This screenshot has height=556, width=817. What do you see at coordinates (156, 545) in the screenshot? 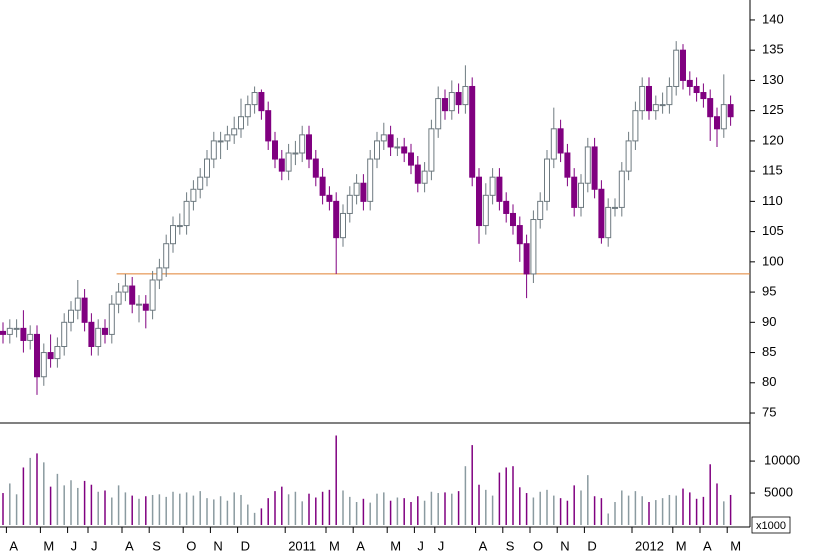
I see `x-tick-label: S` at bounding box center [156, 545].